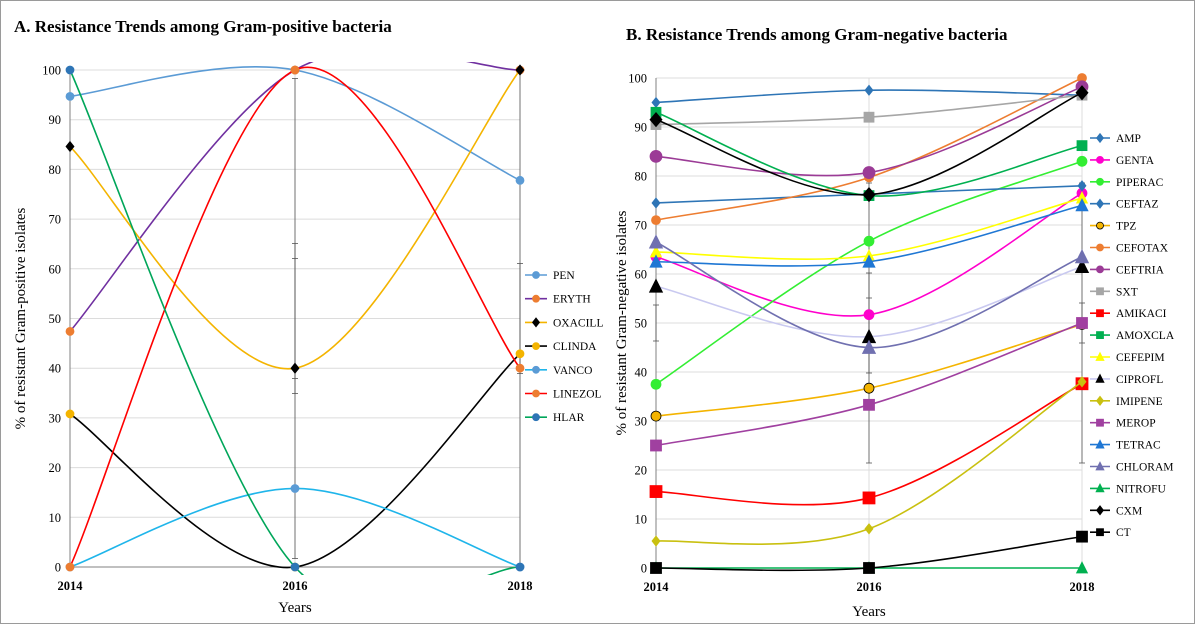  Describe the element at coordinates (656, 491) in the screenshot. I see `data-point-amikaci-2014` at that location.